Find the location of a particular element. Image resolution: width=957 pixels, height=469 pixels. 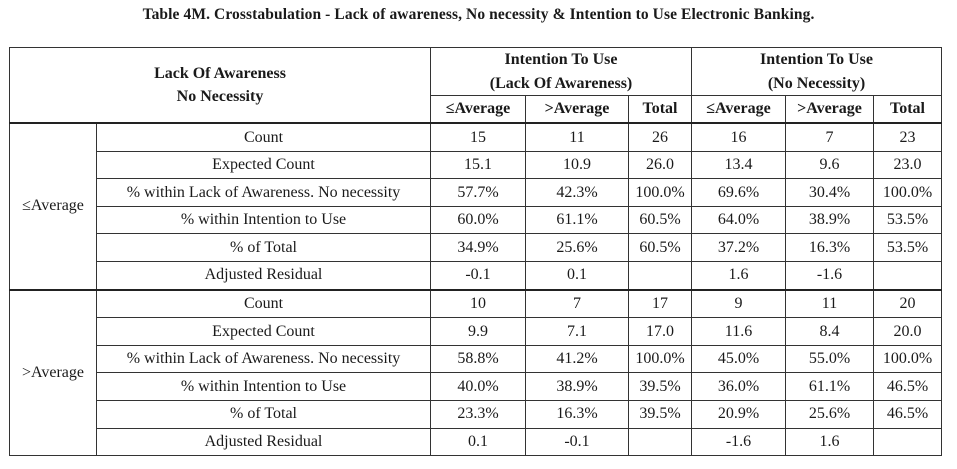

table-cell: 9.6 is located at coordinates (829, 165).